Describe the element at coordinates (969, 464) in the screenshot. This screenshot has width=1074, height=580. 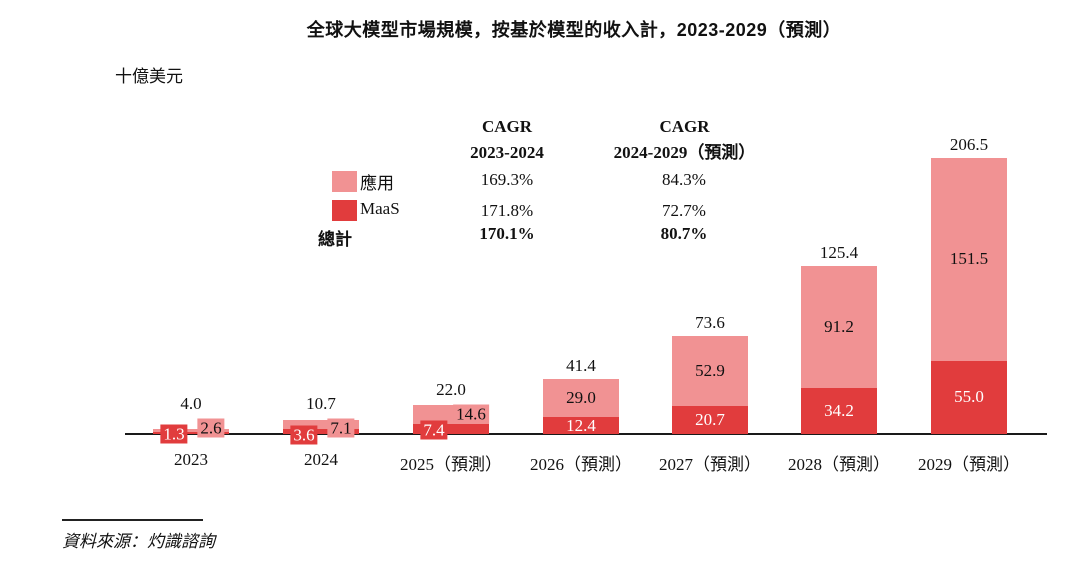
I see `x-axis-label: 2029（預測）` at that location.